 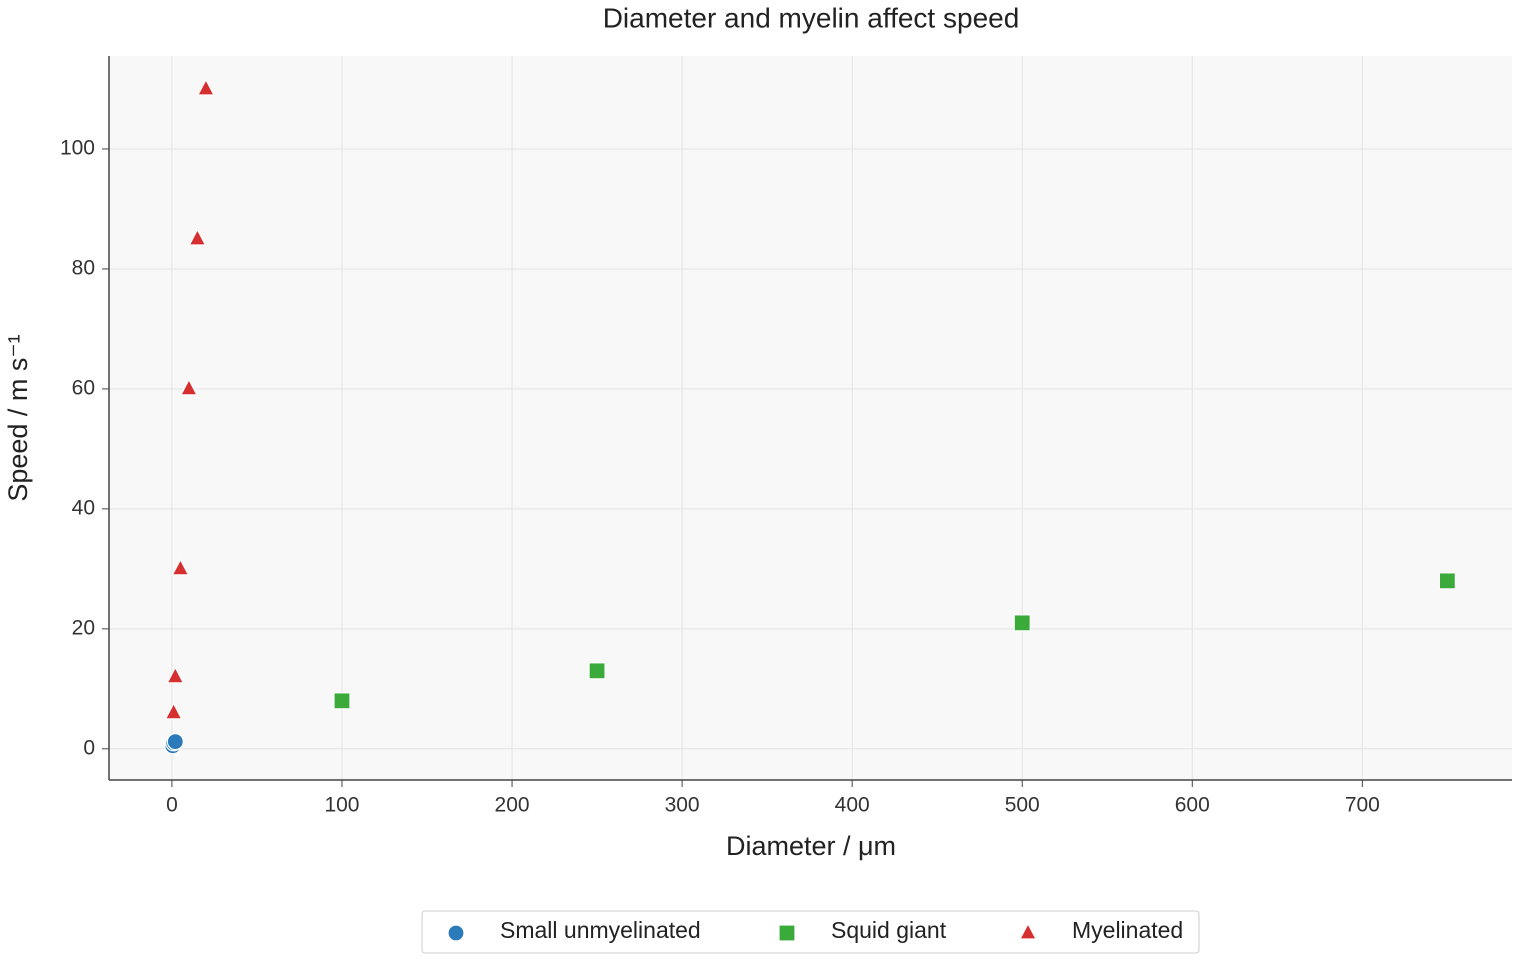 I want to click on x-tick-label: 400, so click(x=852, y=805).